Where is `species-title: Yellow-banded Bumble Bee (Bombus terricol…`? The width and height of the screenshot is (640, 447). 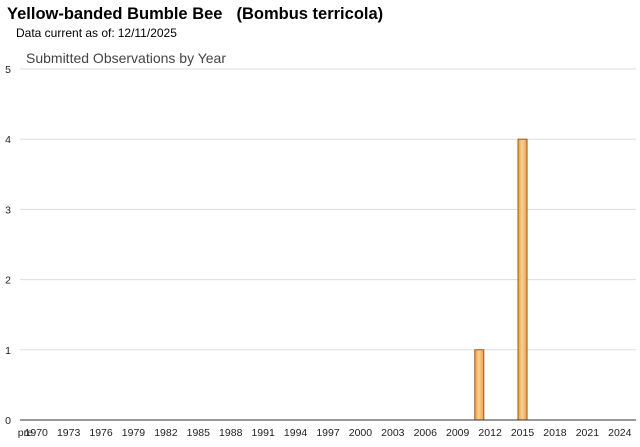 species-title: Yellow-banded Bumble Bee (Bombus terricol… is located at coordinates (317, 14).